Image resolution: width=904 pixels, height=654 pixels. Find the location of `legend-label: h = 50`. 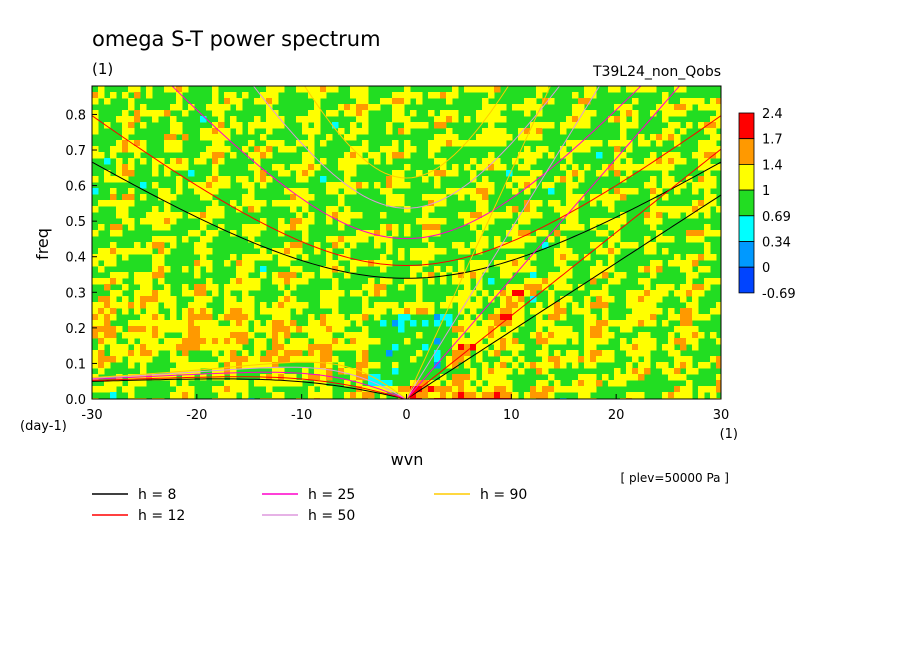

legend-label: h = 50 is located at coordinates (331, 516).